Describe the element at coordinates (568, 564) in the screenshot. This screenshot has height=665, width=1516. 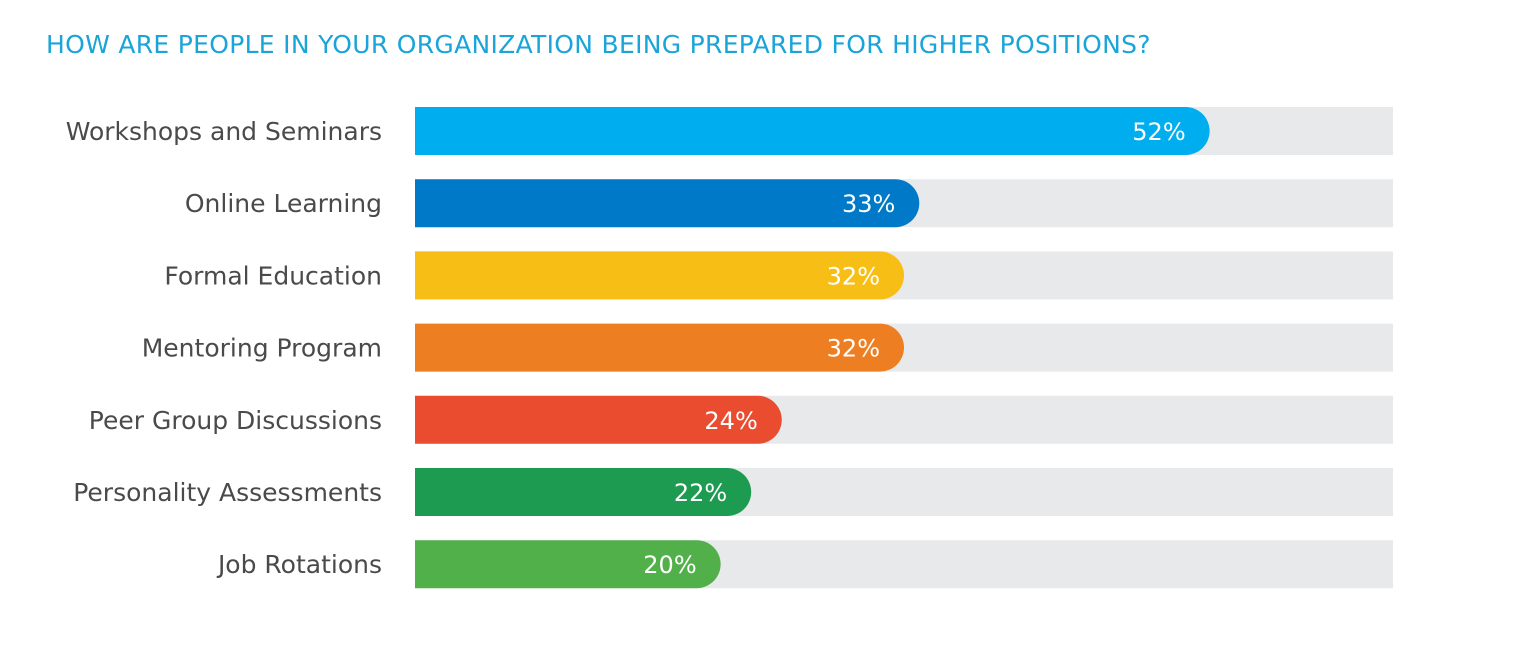
I see `bar-job-rotations` at that location.